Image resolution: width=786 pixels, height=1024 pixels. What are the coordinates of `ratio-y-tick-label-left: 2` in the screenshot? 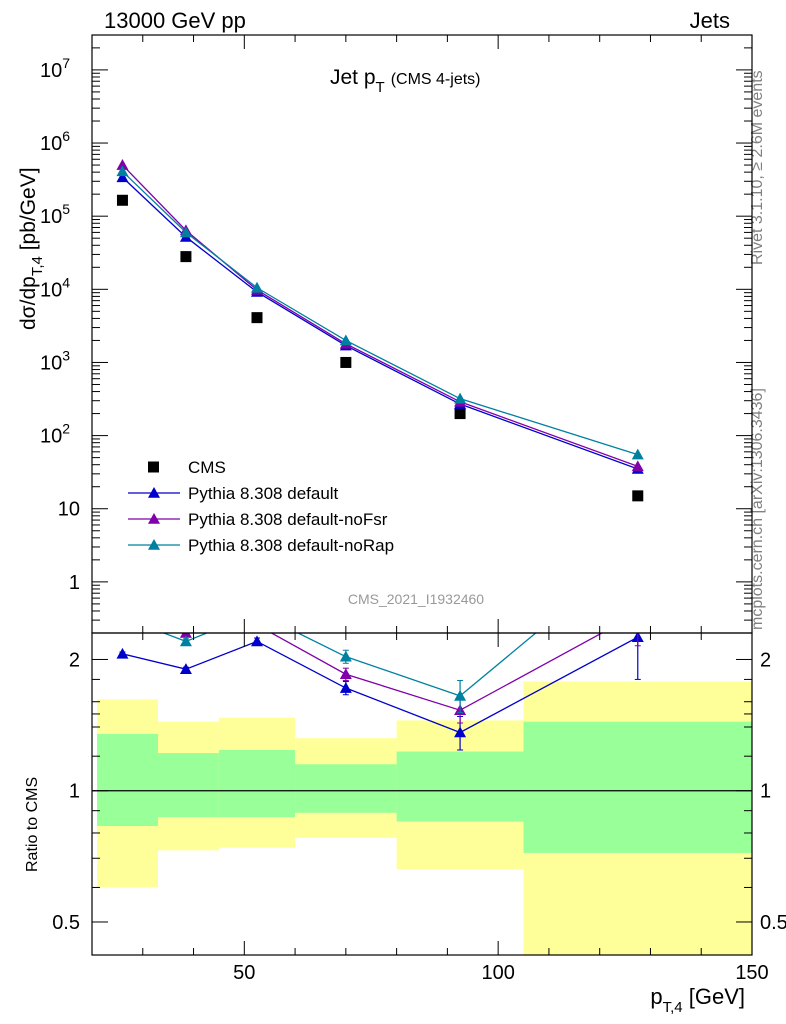 It's located at (74, 660).